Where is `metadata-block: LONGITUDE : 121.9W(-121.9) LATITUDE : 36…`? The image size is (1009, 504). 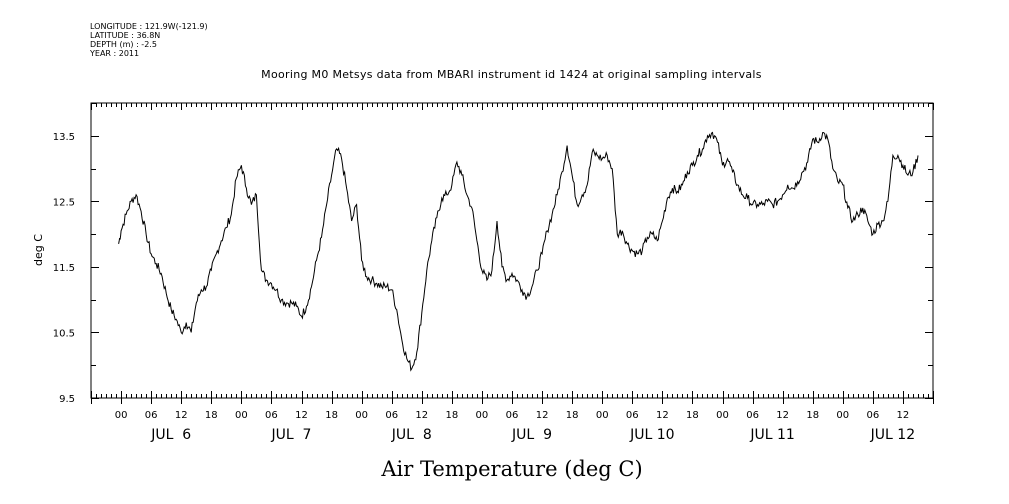
metadata-block: LONGITUDE : 121.9W(-121.9) LATITUDE : 36… is located at coordinates (149, 40).